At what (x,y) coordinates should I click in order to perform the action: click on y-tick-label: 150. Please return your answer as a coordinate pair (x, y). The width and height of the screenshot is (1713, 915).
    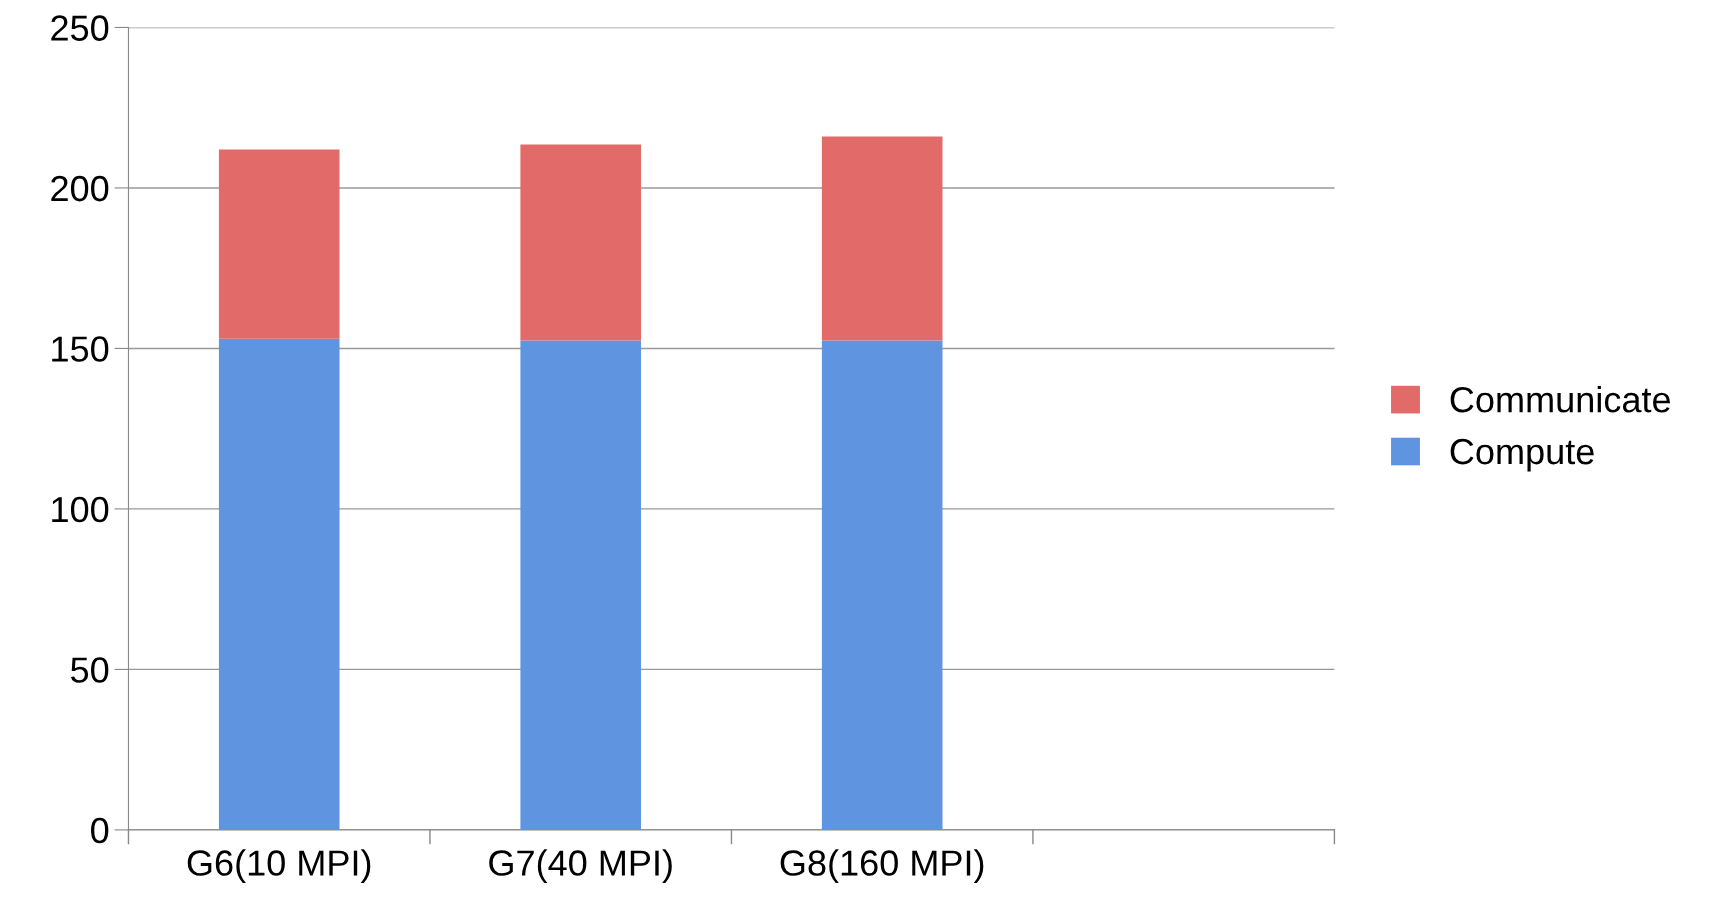
    Looking at the image, I should click on (80, 349).